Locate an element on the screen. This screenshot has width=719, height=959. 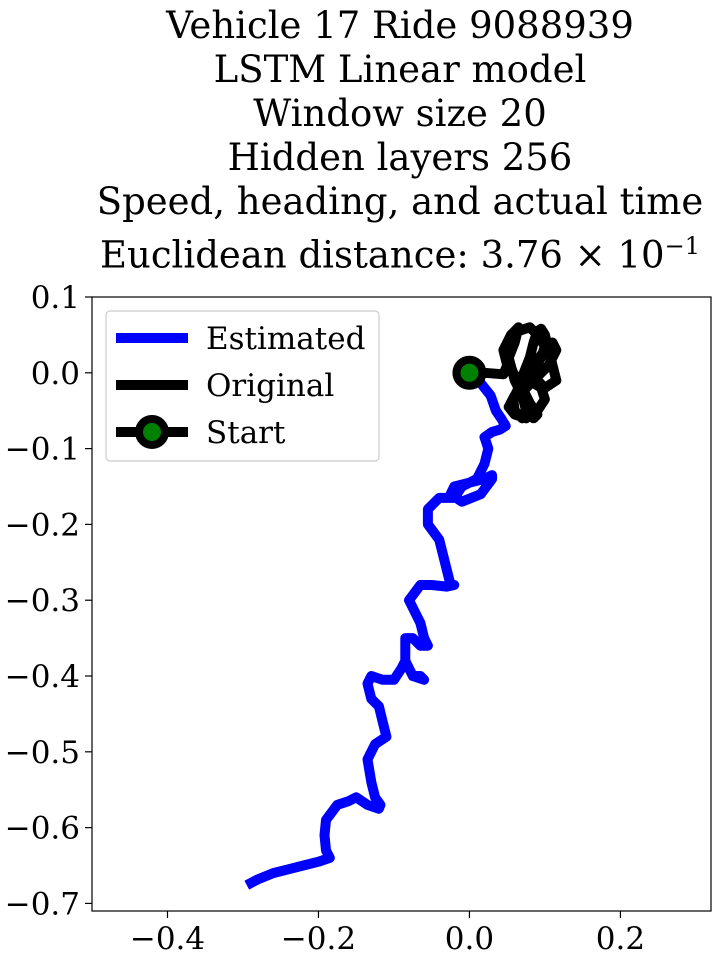
distance-exp: −1 is located at coordinates (682, 246).